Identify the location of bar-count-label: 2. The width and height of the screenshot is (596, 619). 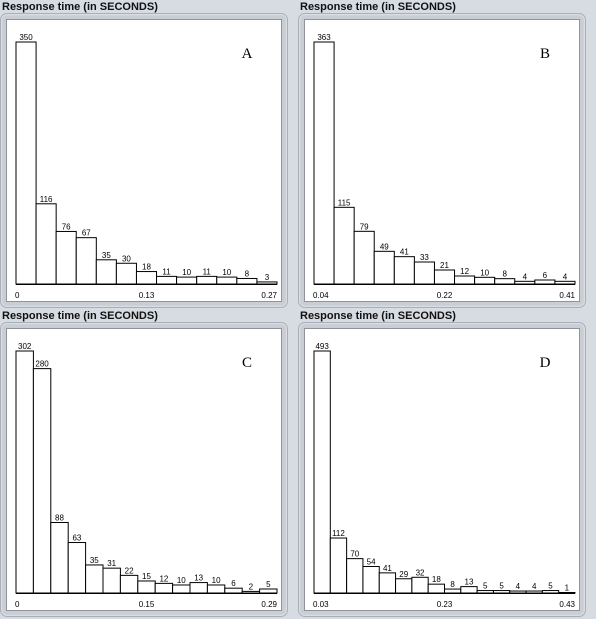
(251, 586).